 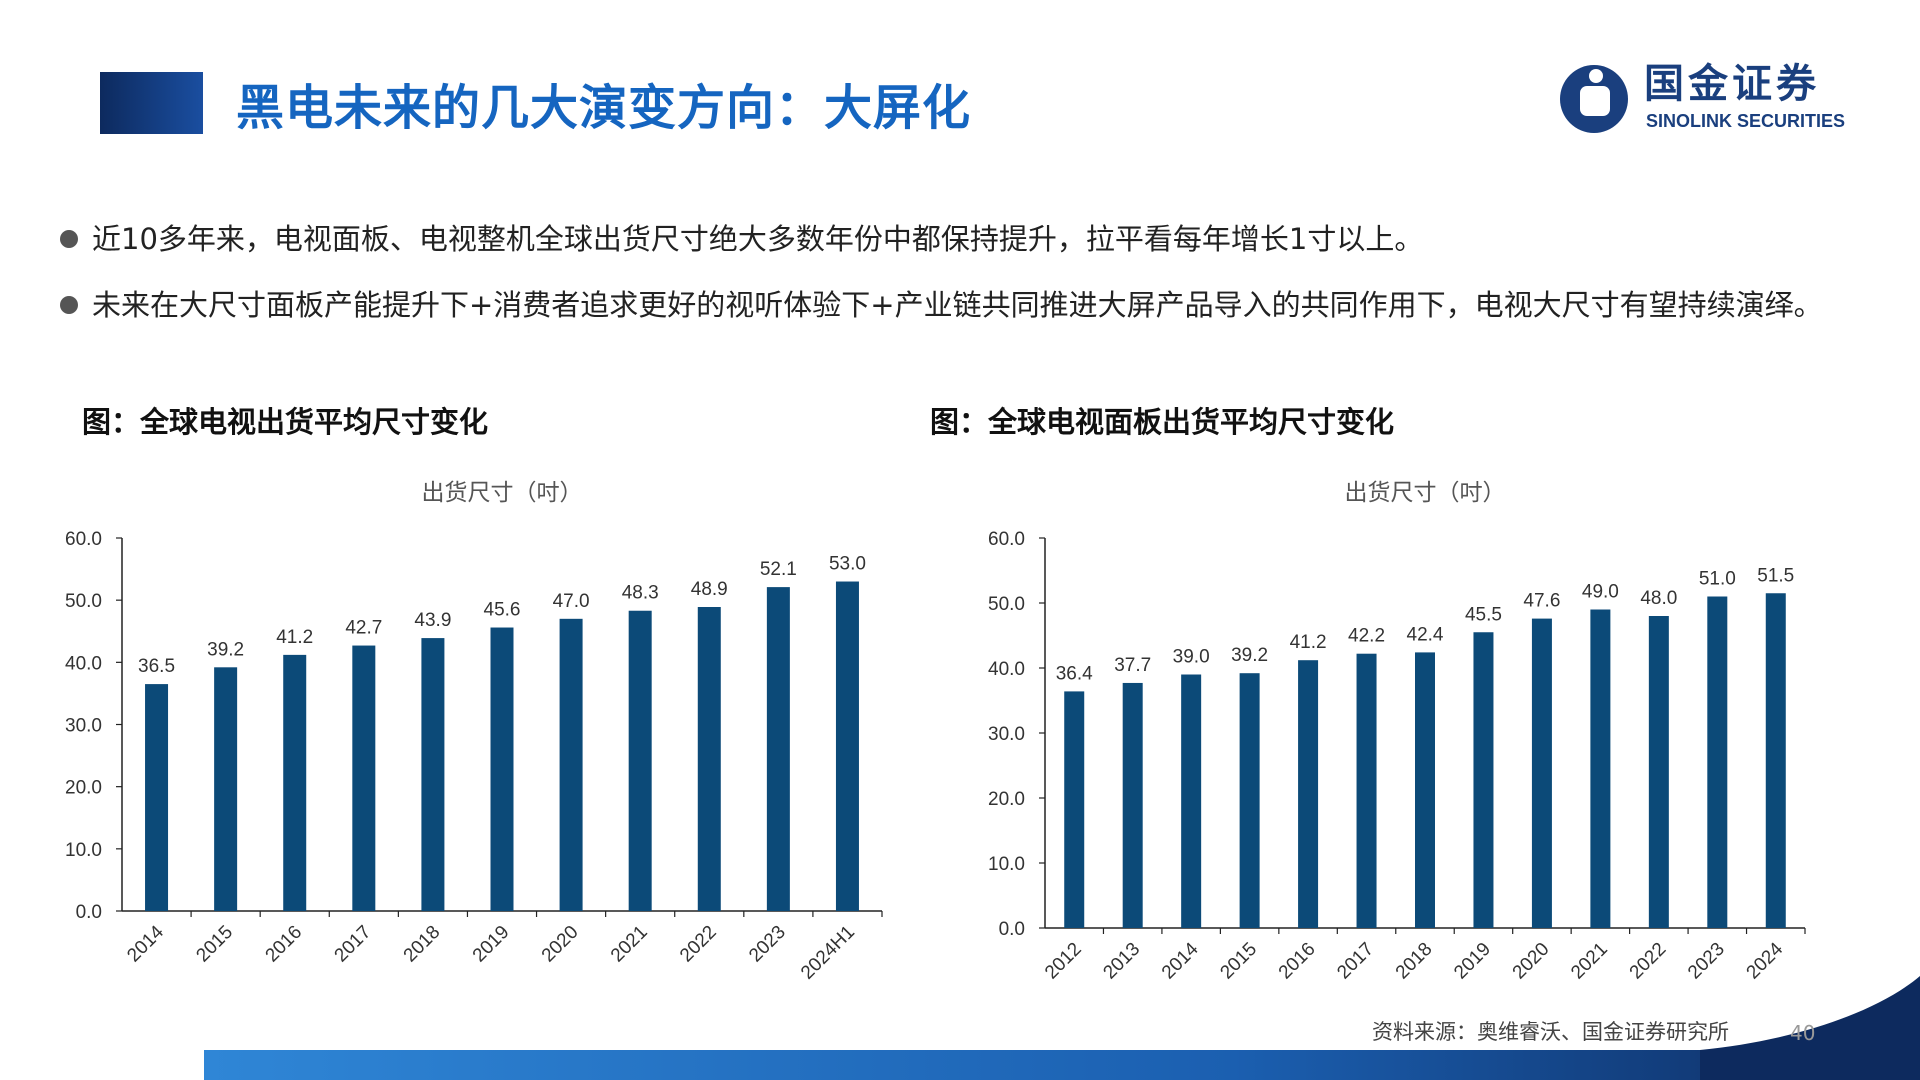 I want to click on x-tick-label: 2023, so click(x=767, y=944).